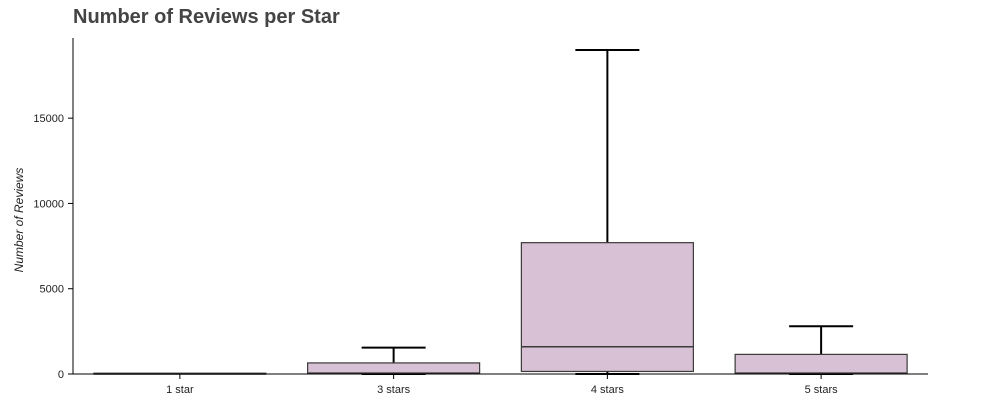  I want to click on y-tick-label: 0, so click(61, 375).